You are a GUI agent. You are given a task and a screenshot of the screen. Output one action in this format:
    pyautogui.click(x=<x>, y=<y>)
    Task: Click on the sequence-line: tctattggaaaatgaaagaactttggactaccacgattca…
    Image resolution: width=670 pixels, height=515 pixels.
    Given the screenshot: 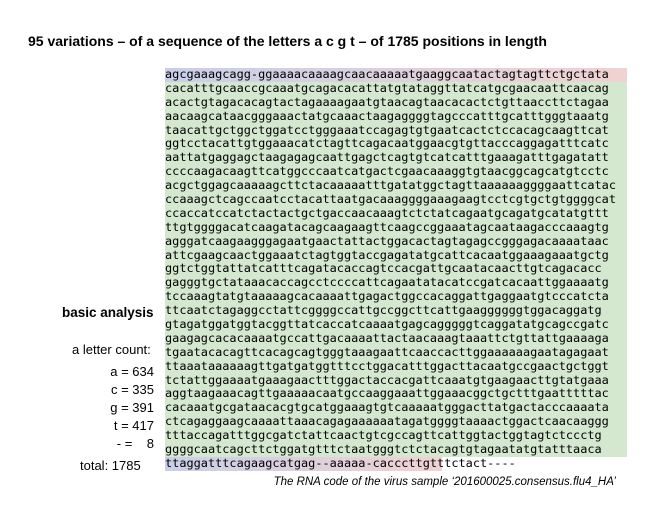 What is the action you would take?
    pyautogui.click(x=396, y=380)
    